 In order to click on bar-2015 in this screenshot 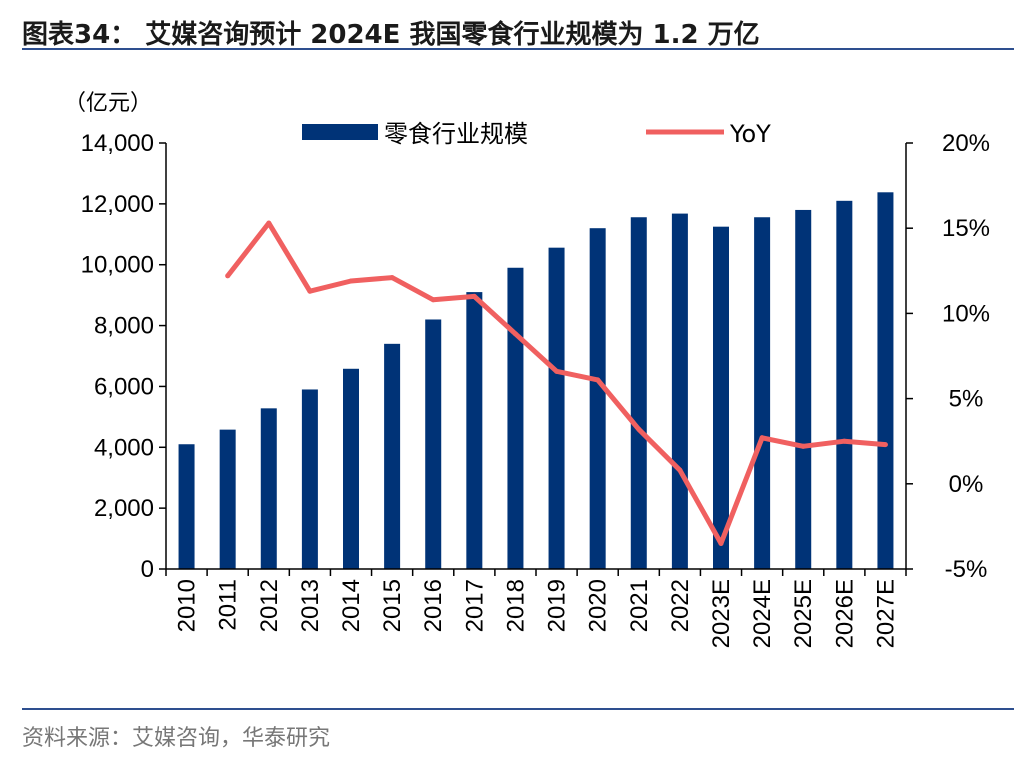, I will do `click(392, 456)`.